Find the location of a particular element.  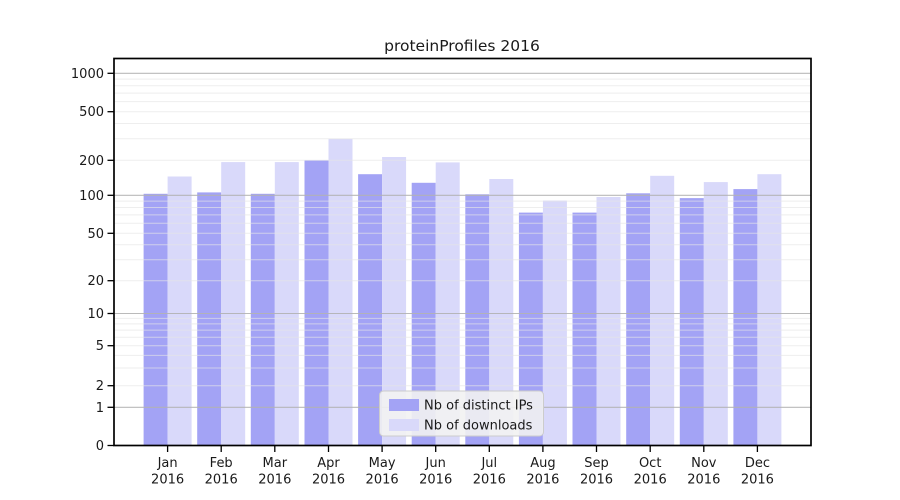

x-tick-label-month: May is located at coordinates (382, 463).